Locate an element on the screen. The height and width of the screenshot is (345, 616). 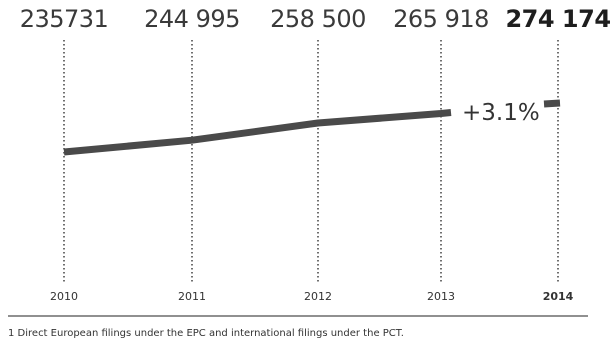
series-point-2014 is located at coordinates (552, 103).